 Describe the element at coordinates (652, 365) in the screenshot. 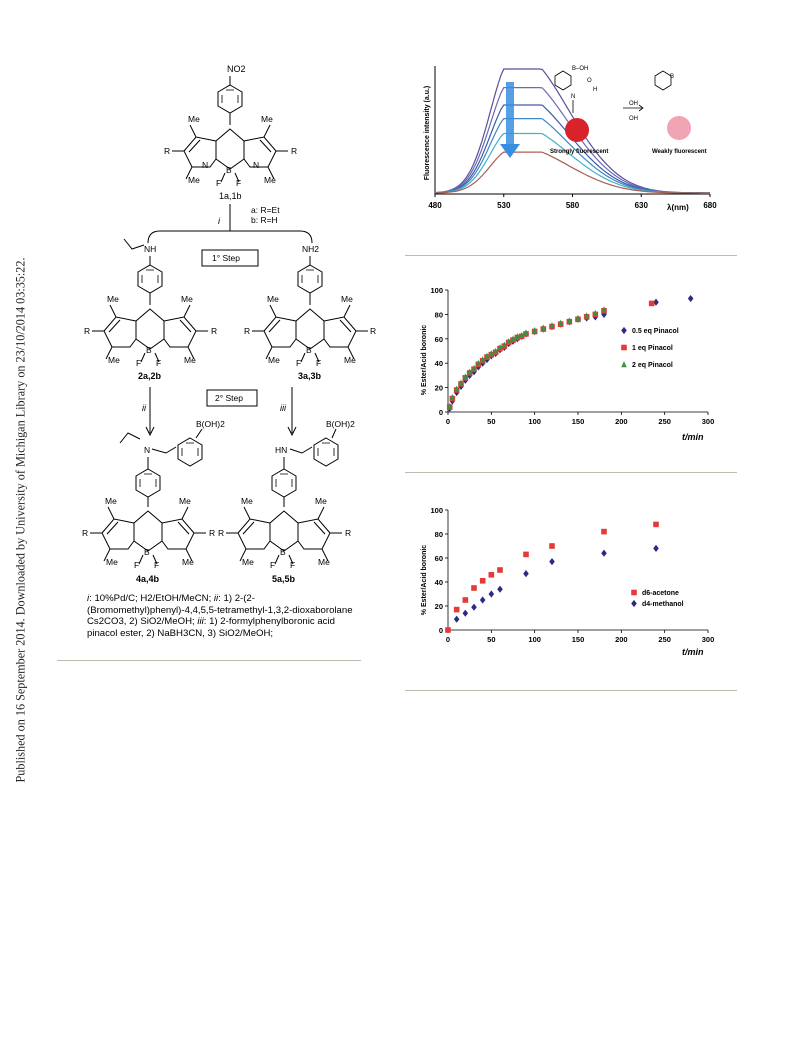

I see `legend-label: 2 eq Pinacol` at that location.